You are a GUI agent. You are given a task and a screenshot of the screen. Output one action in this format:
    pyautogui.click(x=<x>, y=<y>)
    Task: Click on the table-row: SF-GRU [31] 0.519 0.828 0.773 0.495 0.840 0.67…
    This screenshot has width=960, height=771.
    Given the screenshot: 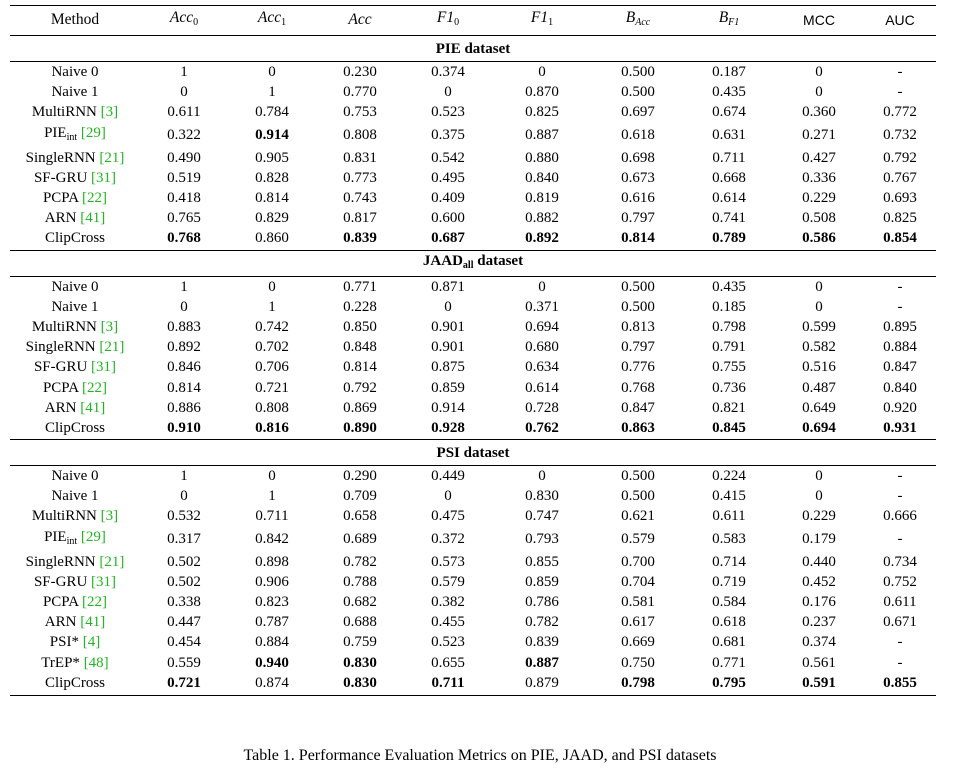 What is the action you would take?
    pyautogui.click(x=473, y=178)
    